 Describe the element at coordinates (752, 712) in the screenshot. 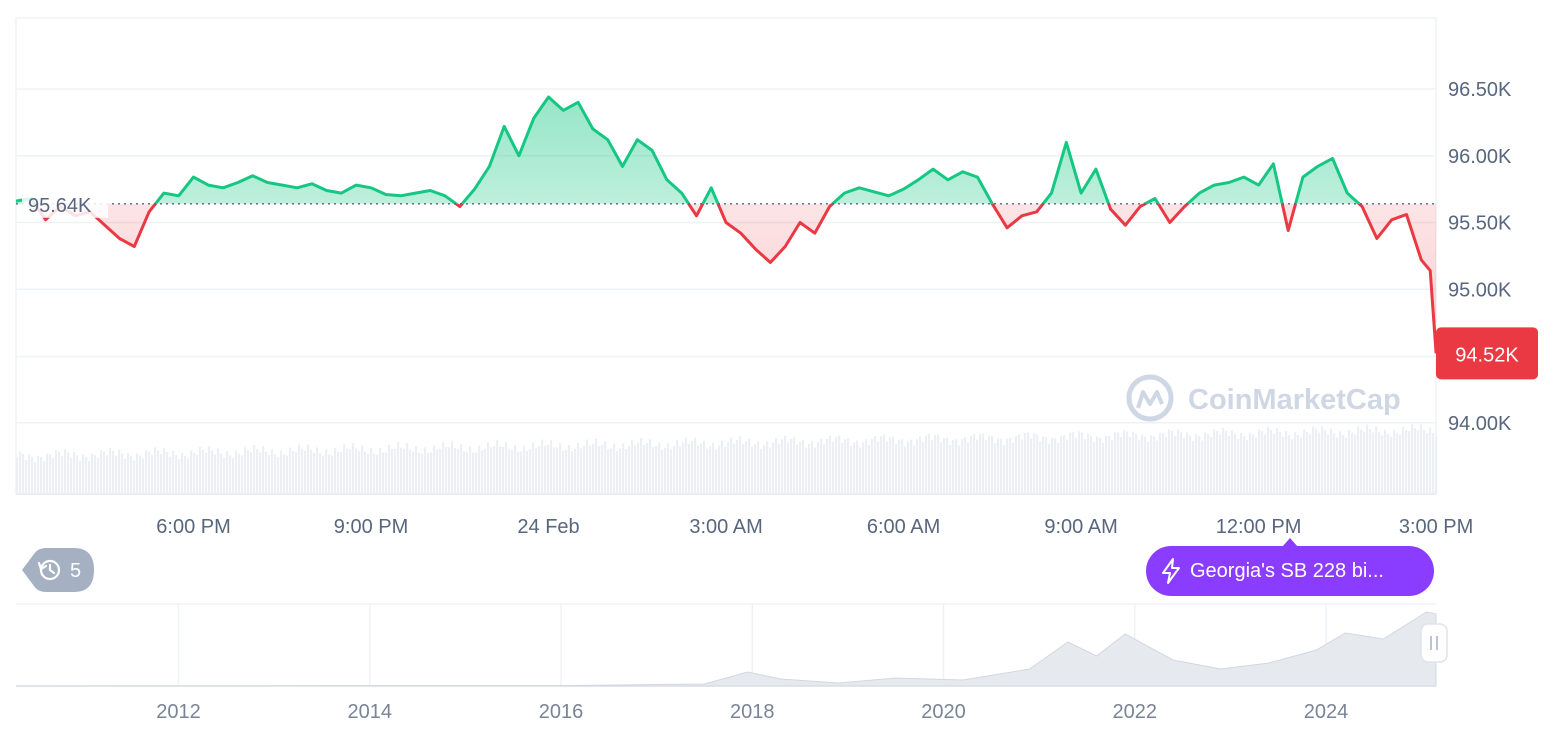

I see `navigator-year-label: 2018` at that location.